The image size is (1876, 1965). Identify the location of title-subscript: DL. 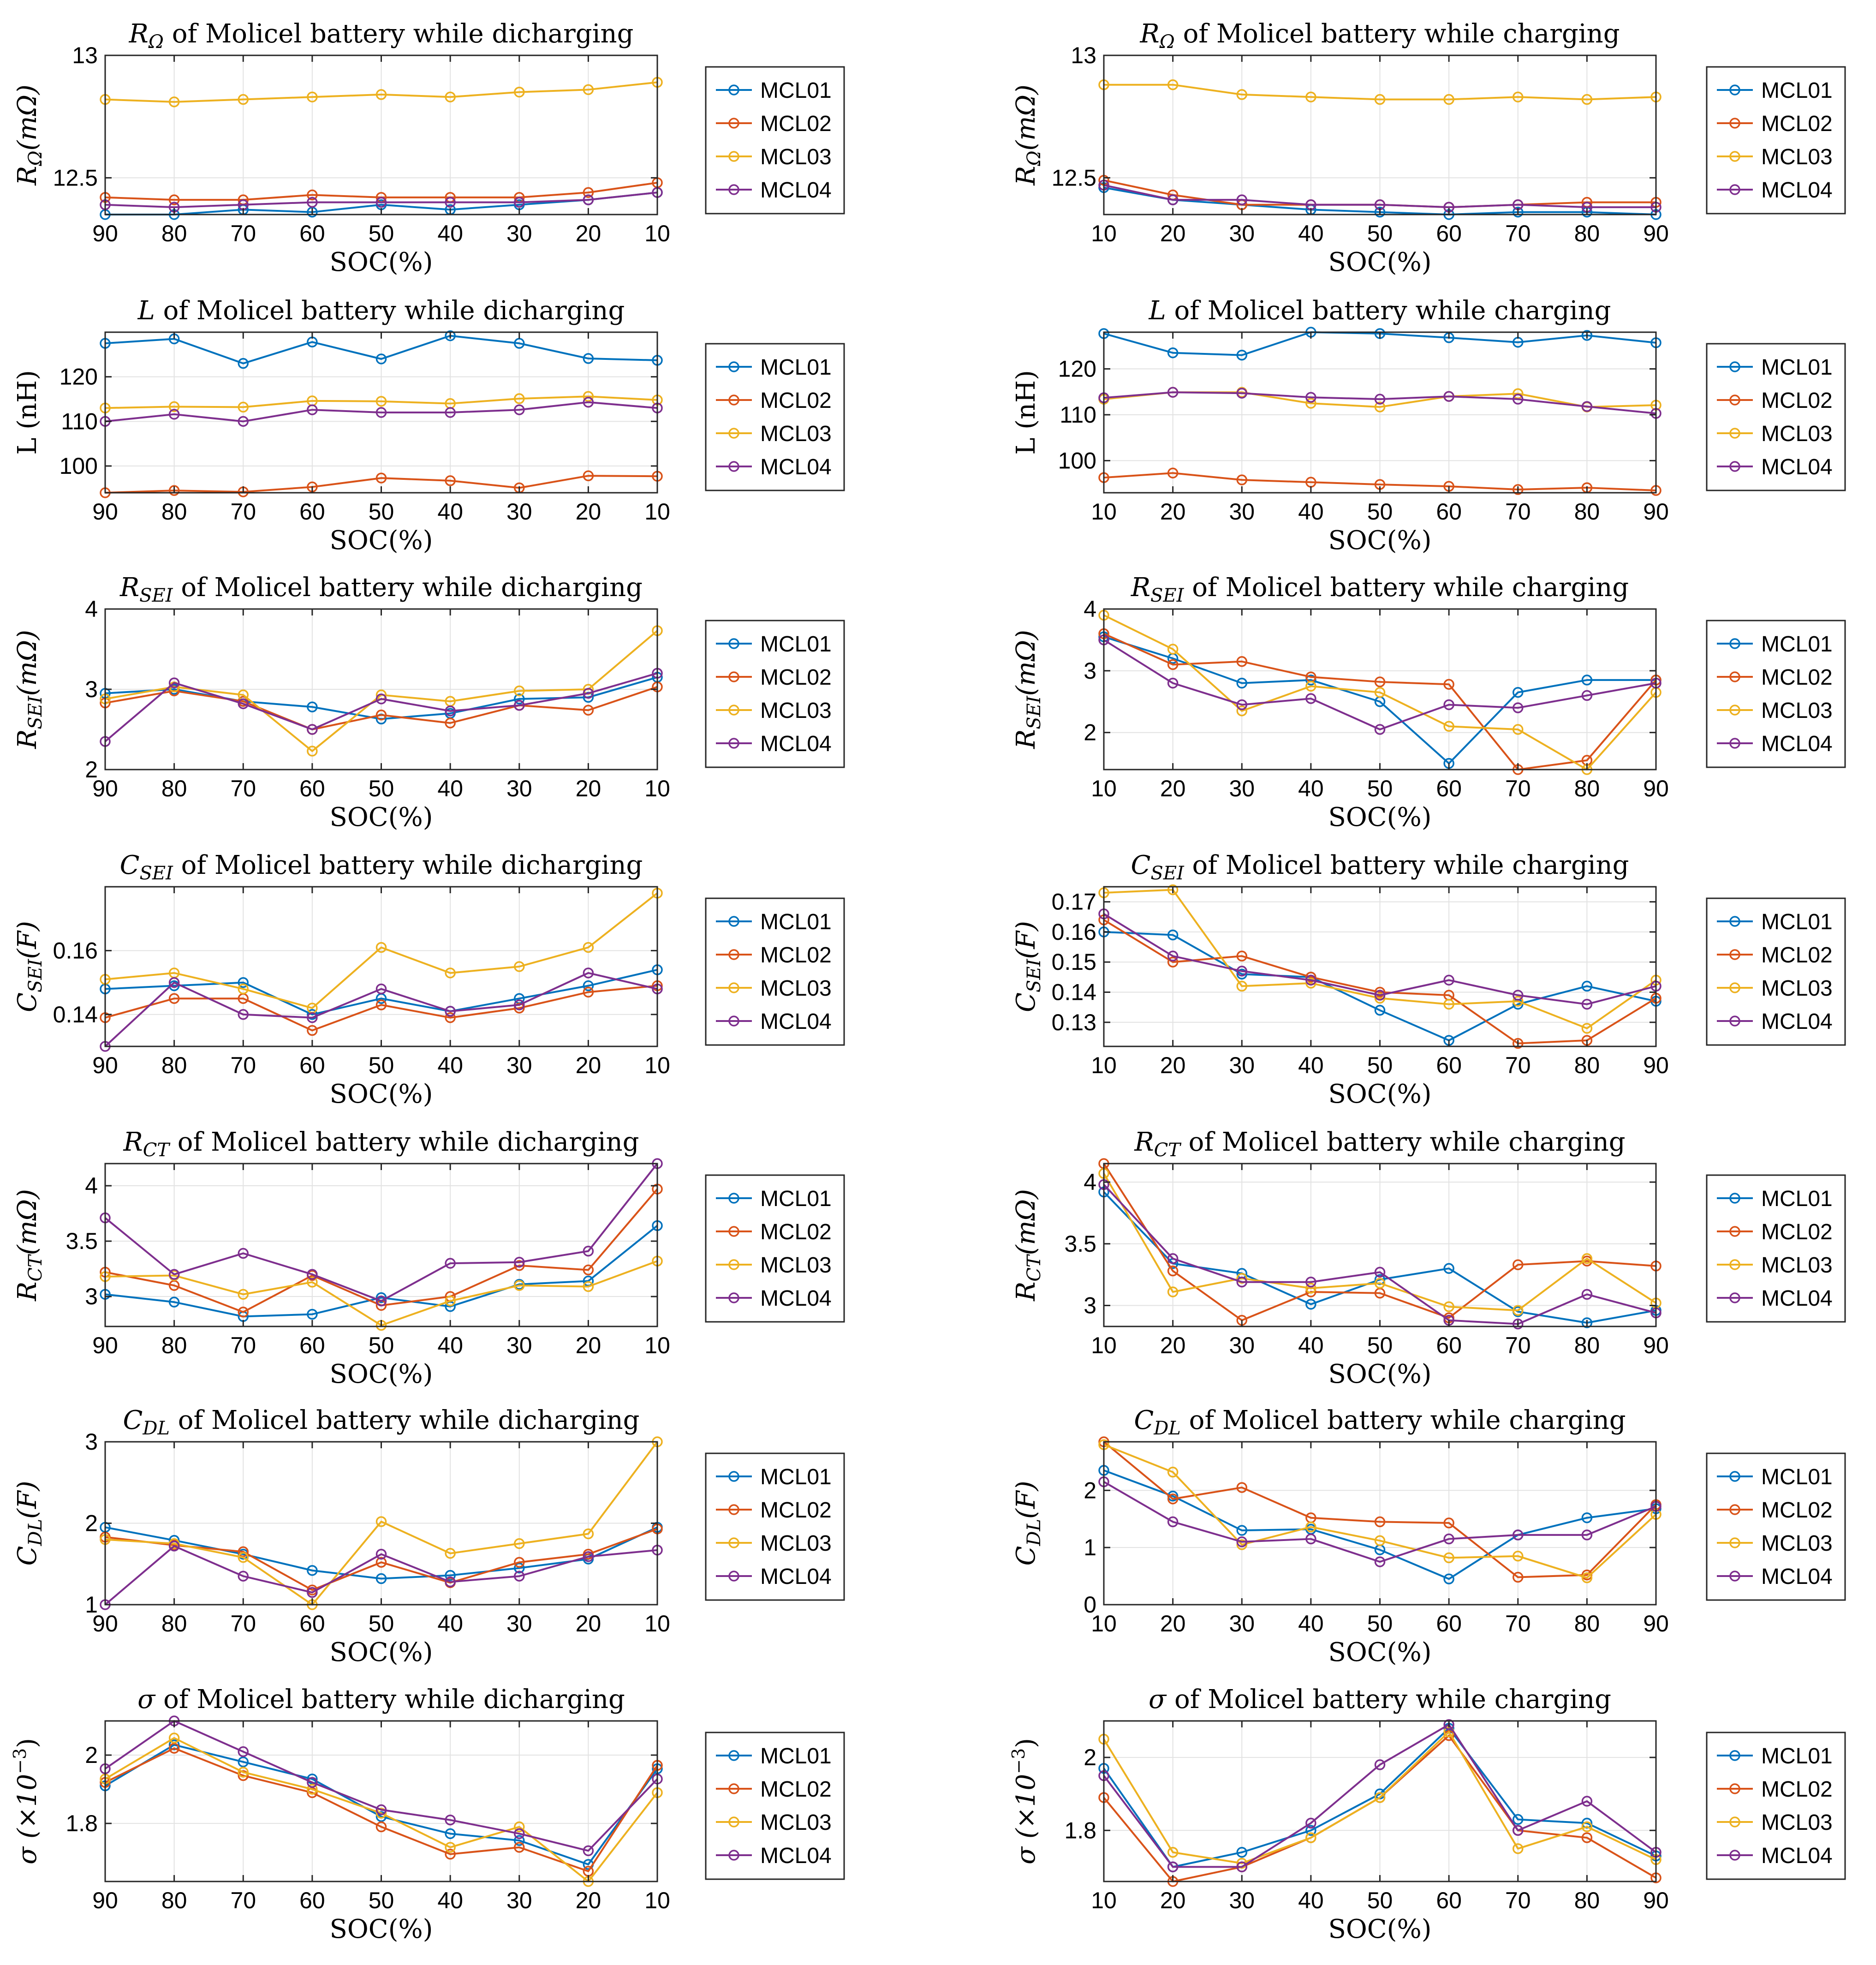
(1167, 1428).